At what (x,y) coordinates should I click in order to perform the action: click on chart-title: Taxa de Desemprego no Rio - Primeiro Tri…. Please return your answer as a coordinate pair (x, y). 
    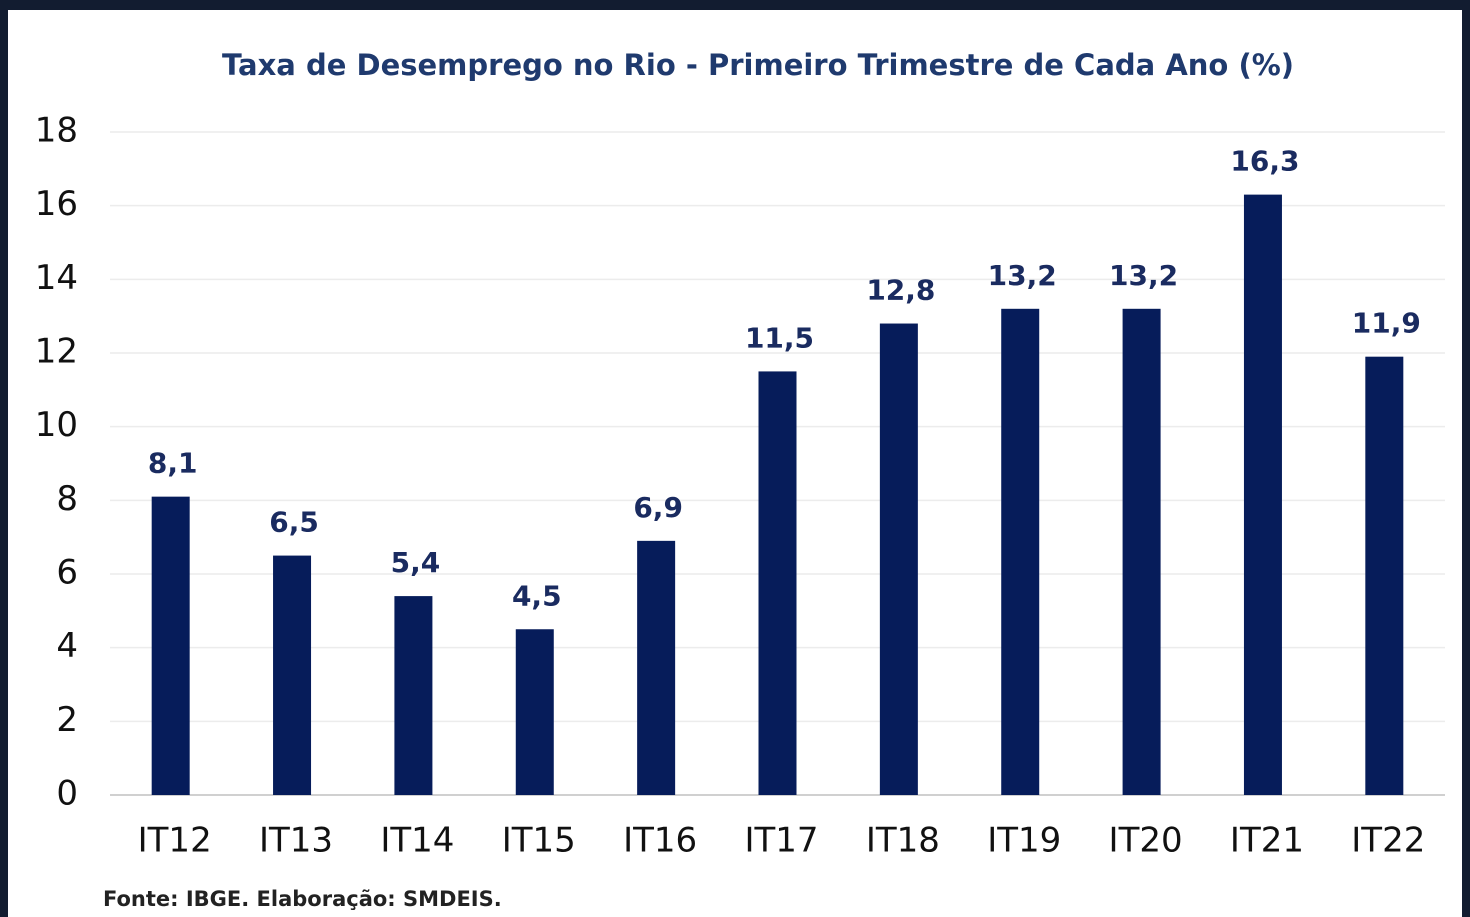
    Looking at the image, I should click on (758, 65).